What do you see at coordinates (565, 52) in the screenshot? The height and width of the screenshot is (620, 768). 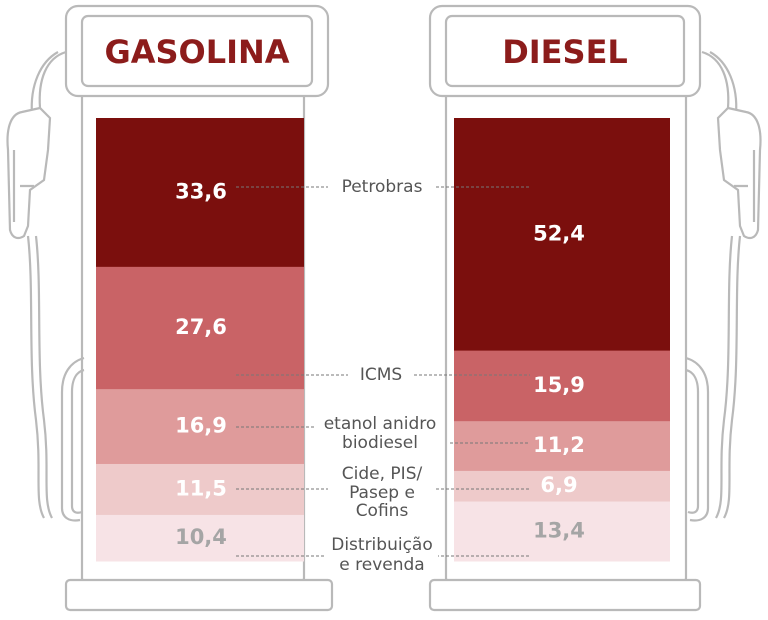 I see `diesel-title: DIESEL` at bounding box center [565, 52].